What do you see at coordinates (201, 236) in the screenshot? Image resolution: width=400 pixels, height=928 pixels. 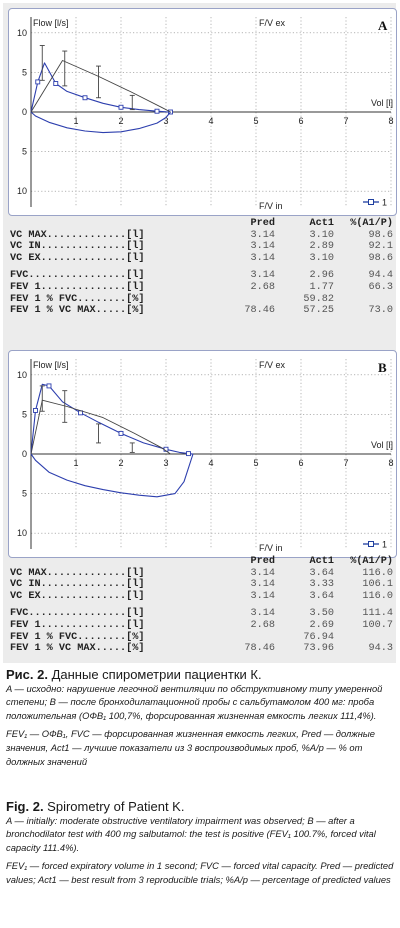 I see `table-row: VC MAX.............[l] 3.14 3.10 98.6` at bounding box center [201, 236].